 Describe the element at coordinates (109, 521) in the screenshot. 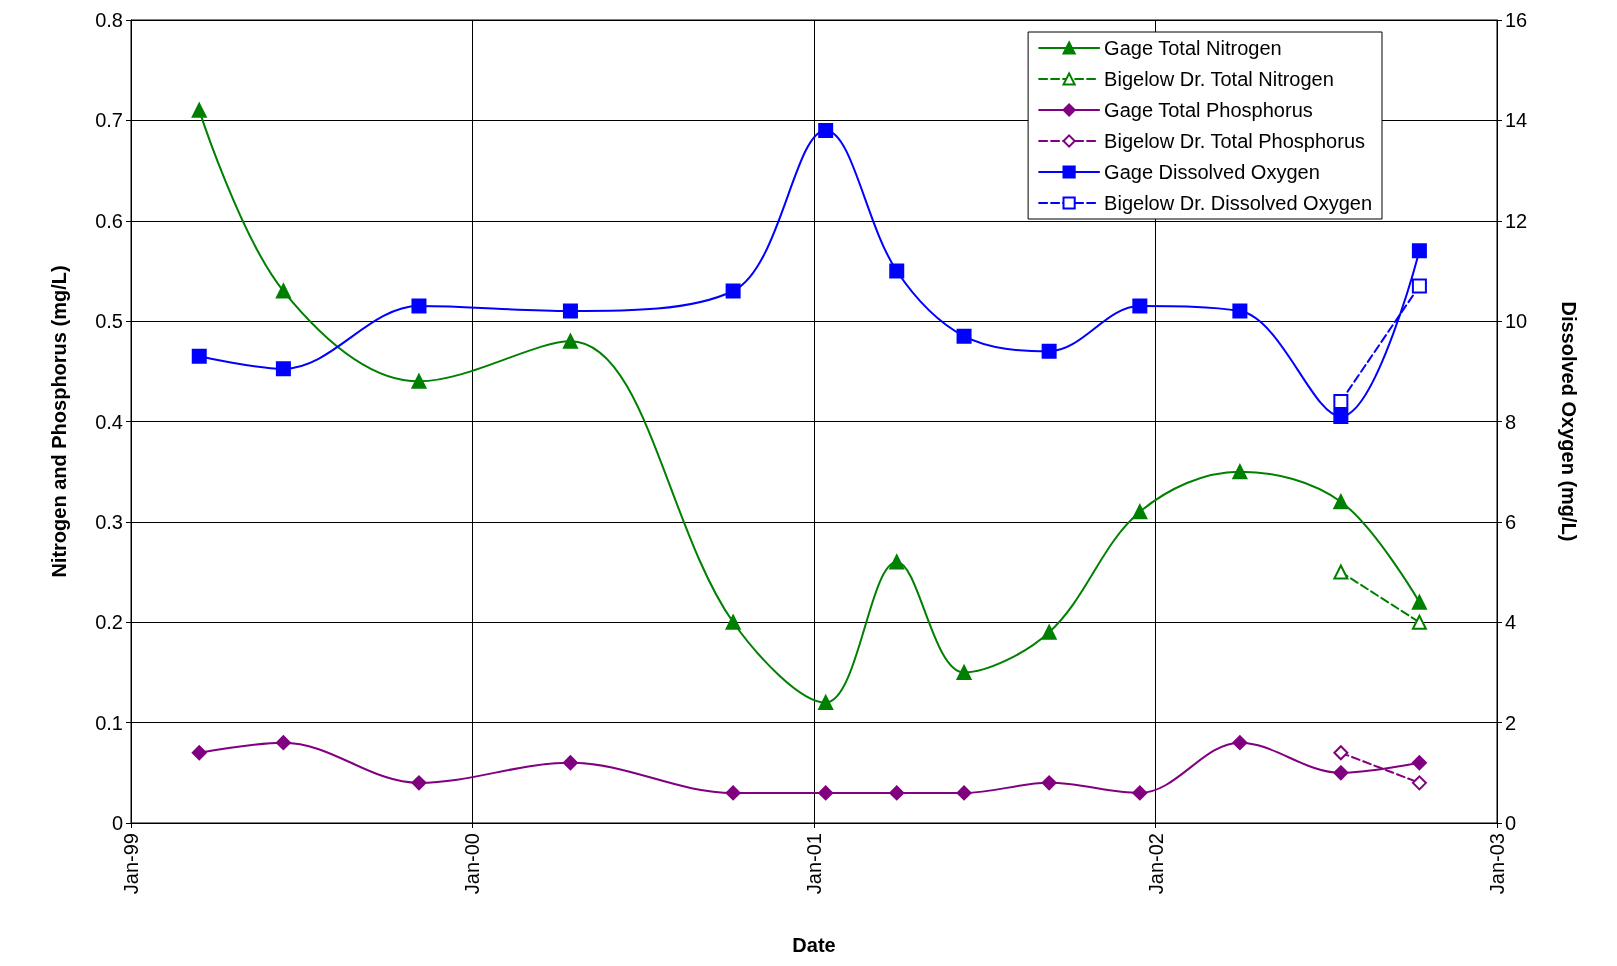

I see `y-tick-label: 0.3` at that location.